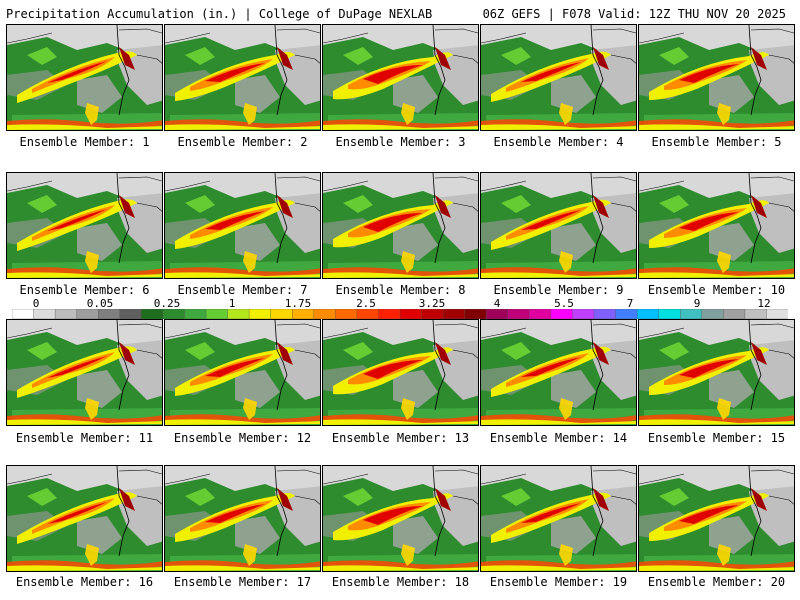 The height and width of the screenshot is (600, 800). I want to click on ensemble-member-label: Ensemble Member: 4, so click(558, 142).